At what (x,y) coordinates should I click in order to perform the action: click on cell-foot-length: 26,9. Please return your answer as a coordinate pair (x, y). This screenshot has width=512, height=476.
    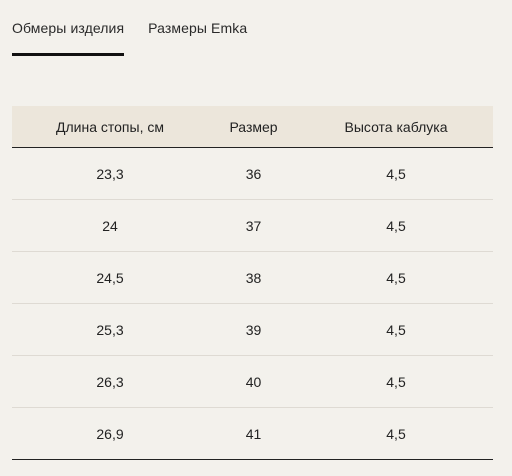
    Looking at the image, I should click on (110, 433).